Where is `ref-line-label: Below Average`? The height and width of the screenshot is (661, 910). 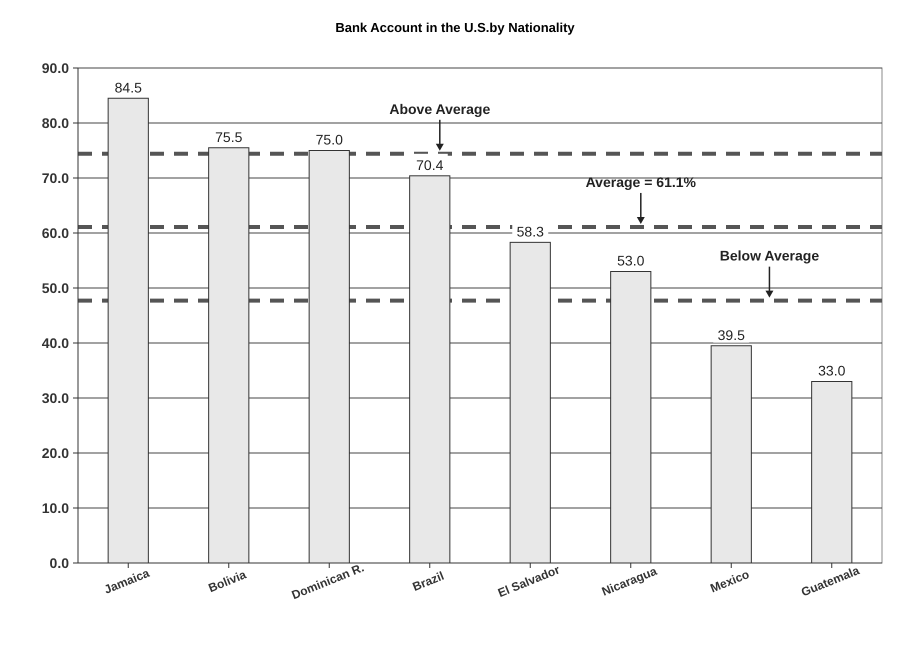 ref-line-label: Below Average is located at coordinates (770, 256).